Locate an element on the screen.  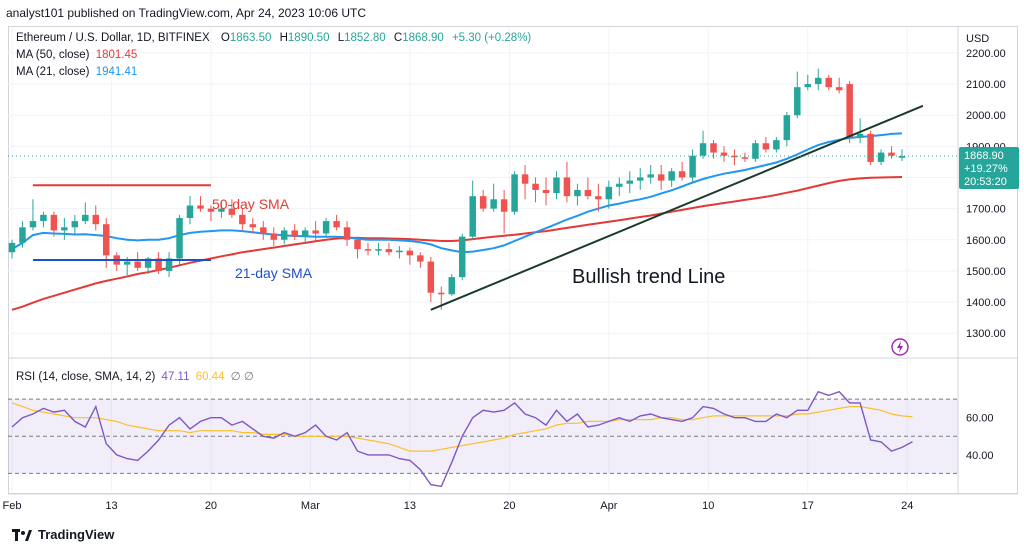
time-tick-label: 24 is located at coordinates (907, 506).